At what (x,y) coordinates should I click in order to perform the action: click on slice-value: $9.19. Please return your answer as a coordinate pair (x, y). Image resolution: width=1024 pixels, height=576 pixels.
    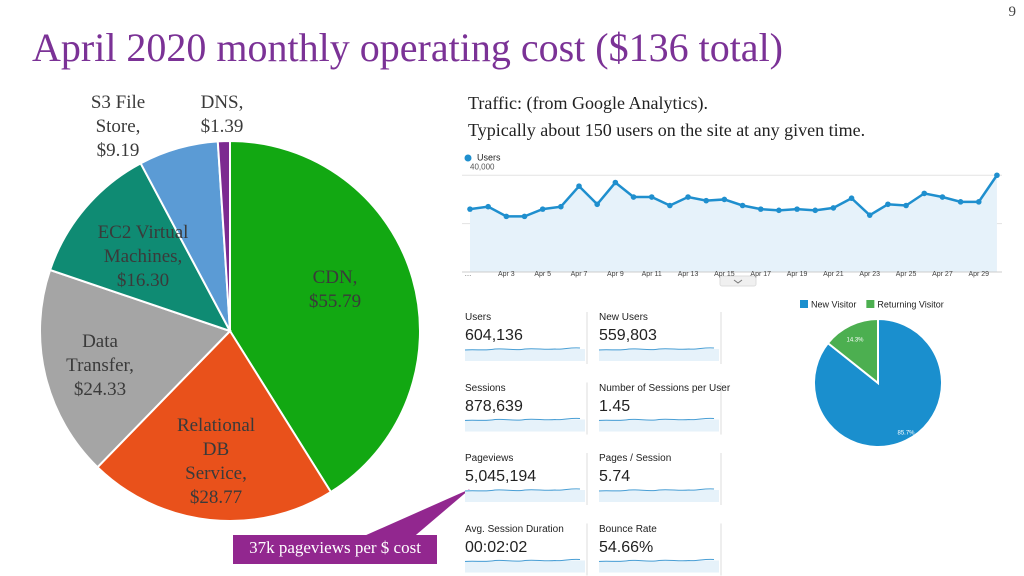
    Looking at the image, I should click on (118, 150).